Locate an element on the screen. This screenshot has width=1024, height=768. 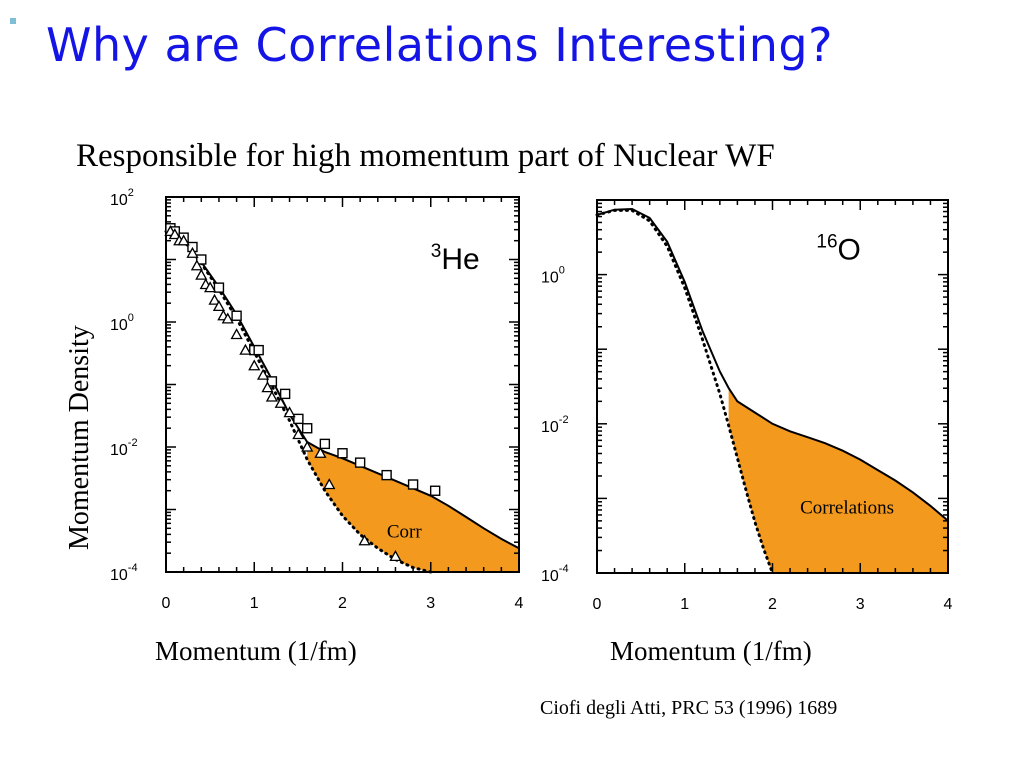
slide-title: Why are Correlations Interesting? is located at coordinates (440, 45).